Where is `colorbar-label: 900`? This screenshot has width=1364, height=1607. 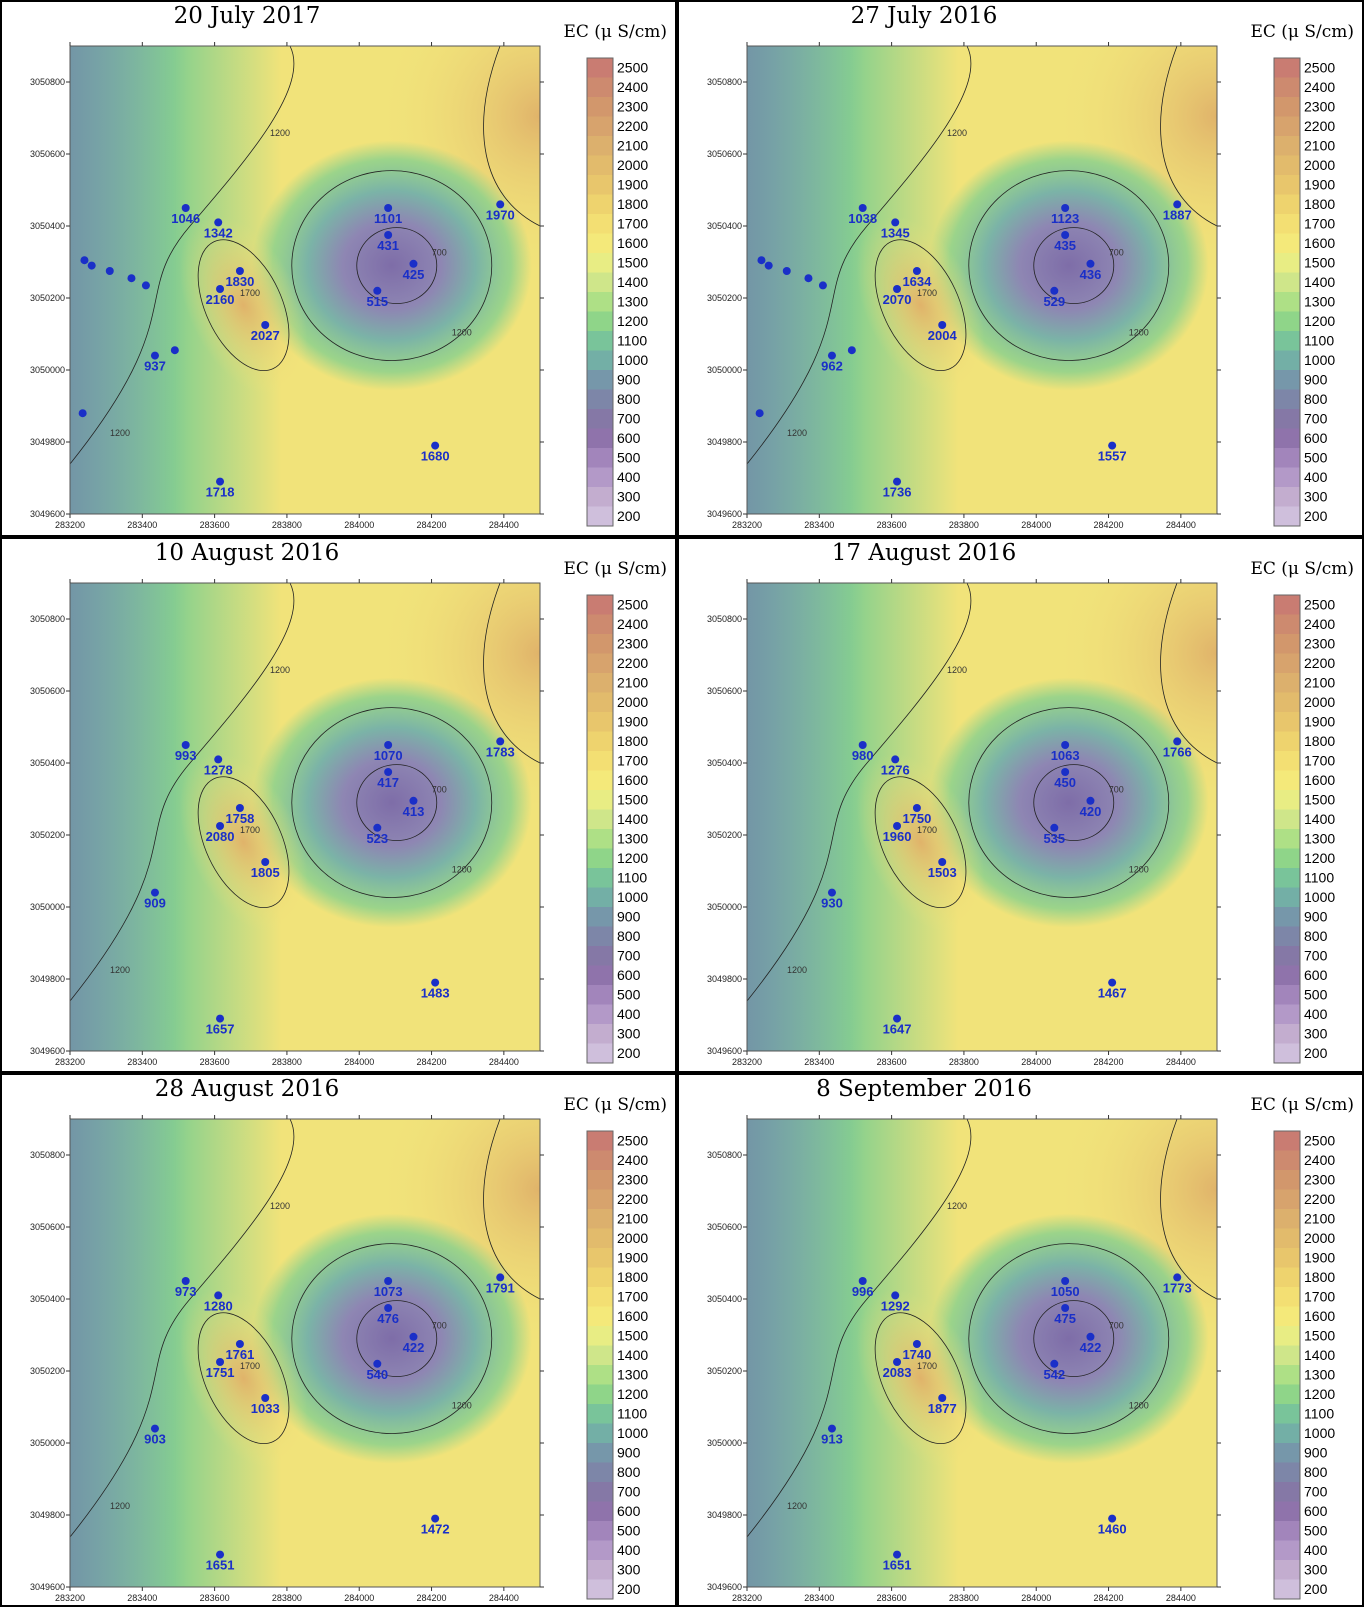 colorbar-label: 900 is located at coordinates (1316, 1453).